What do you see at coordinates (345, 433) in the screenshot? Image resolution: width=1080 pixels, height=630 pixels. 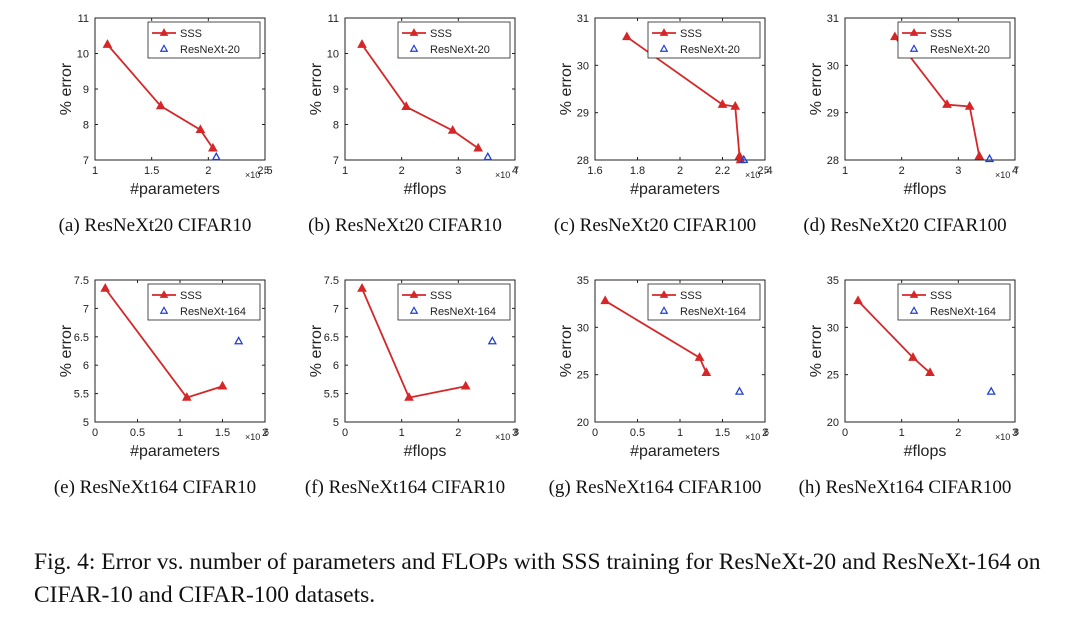 I see `x-tick-label: 0` at bounding box center [345, 433].